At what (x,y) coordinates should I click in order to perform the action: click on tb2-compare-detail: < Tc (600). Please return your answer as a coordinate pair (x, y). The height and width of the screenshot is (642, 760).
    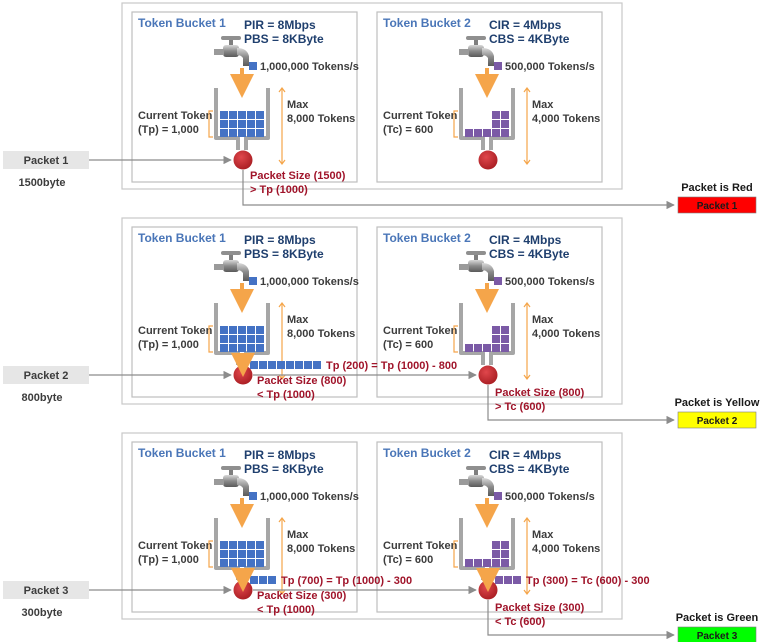
    Looking at the image, I should click on (520, 622).